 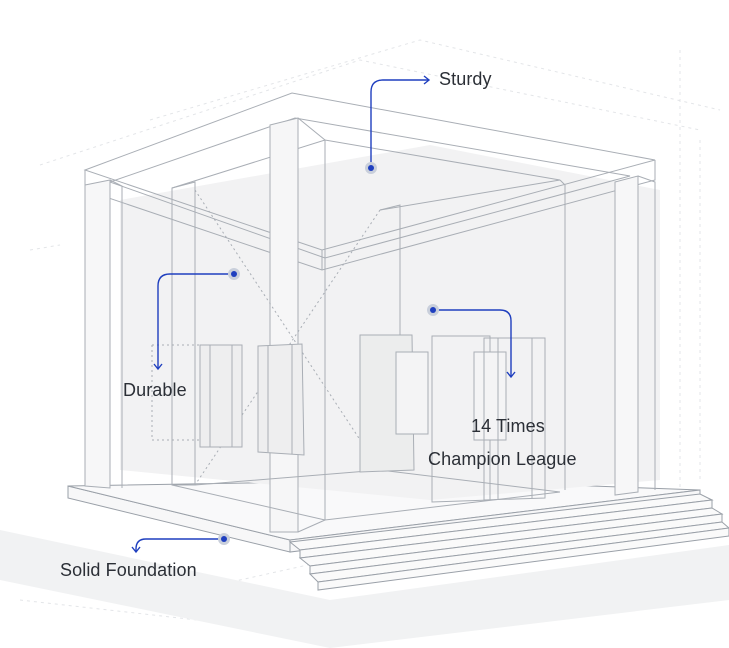 What do you see at coordinates (465, 79) in the screenshot?
I see `sturdy-label: Sturdy` at bounding box center [465, 79].